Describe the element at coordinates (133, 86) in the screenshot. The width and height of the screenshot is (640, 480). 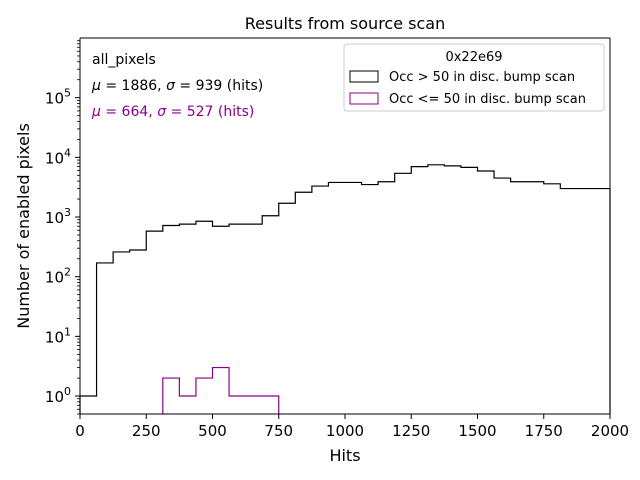
I see `mu-value: = 1886,` at that location.